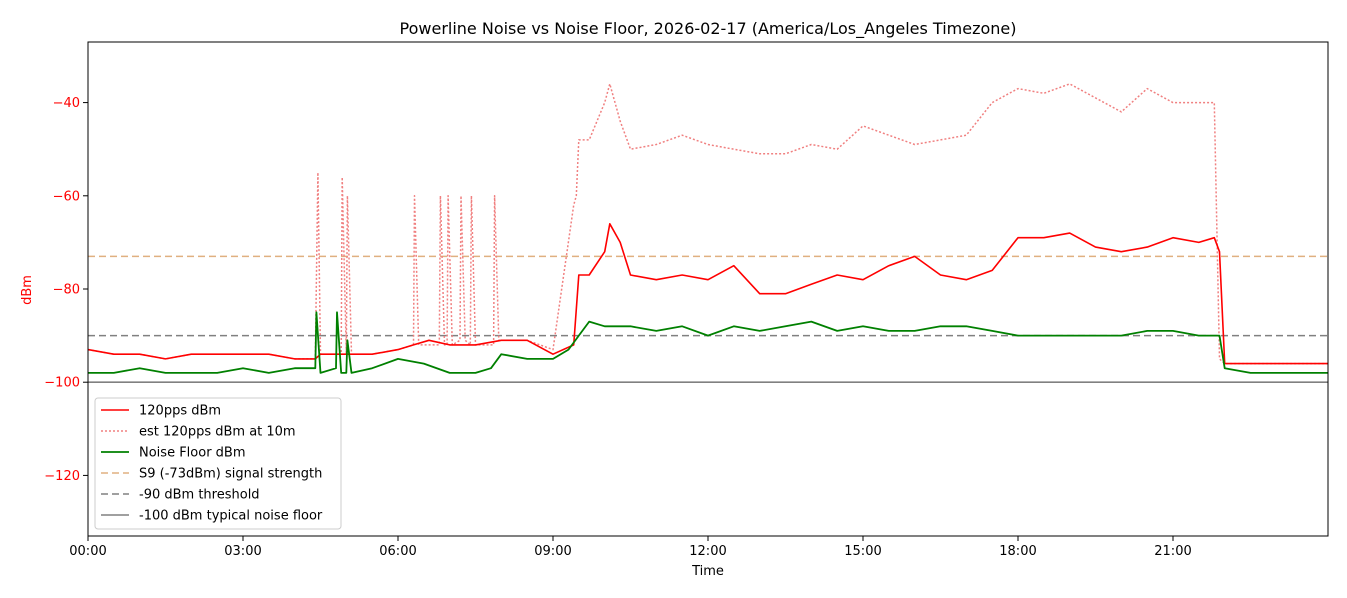 Image resolution: width=1347 pixels, height=598 pixels. I want to click on y-tick-label: −100, so click(62, 383).